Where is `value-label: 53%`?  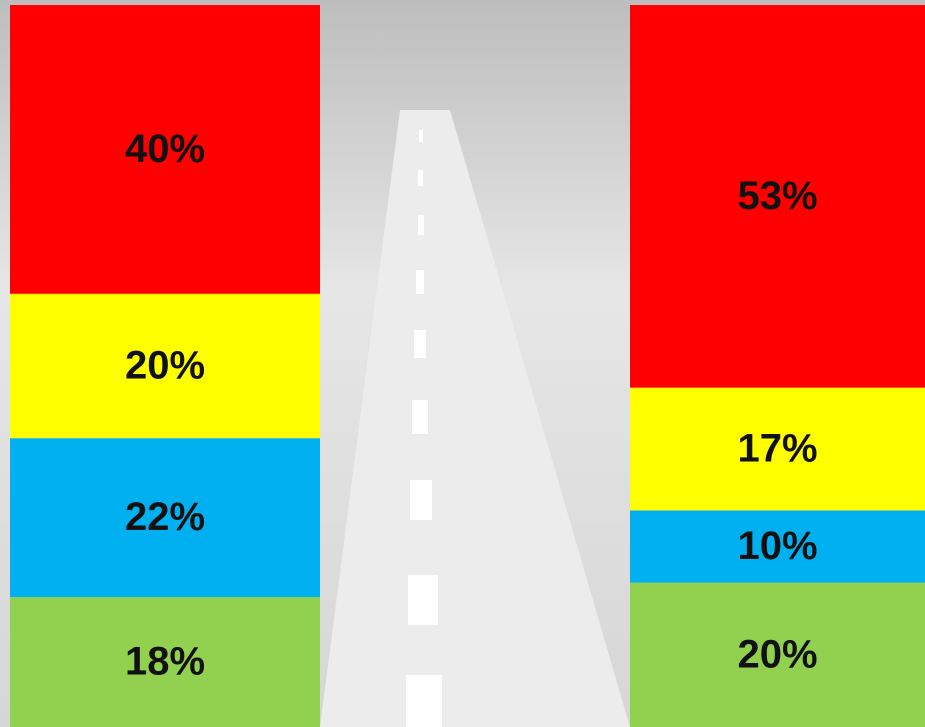
value-label: 53% is located at coordinates (777, 196).